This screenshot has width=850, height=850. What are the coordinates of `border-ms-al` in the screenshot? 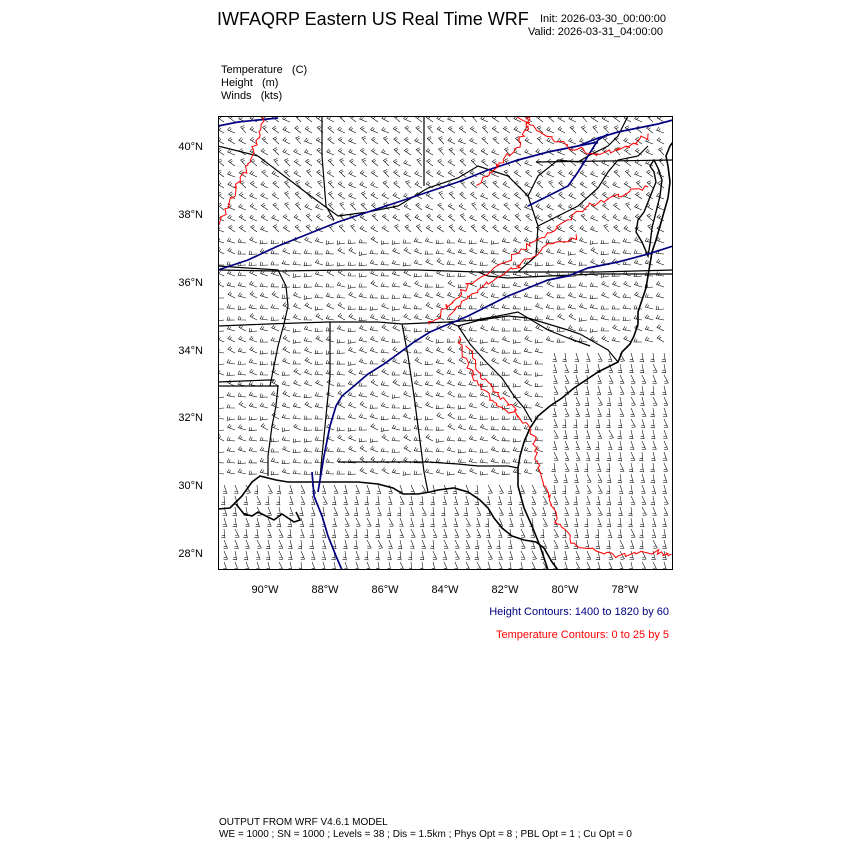 It's located at (325, 400).